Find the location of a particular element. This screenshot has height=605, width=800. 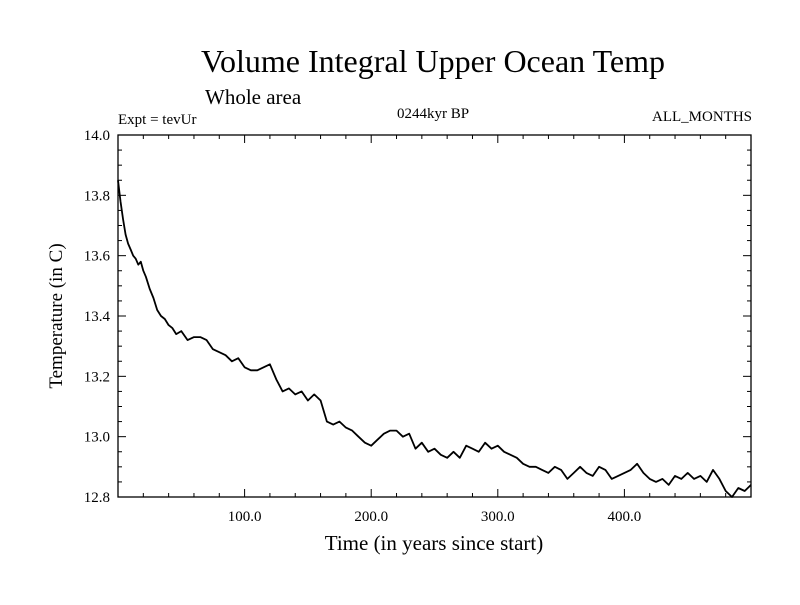

y-tick-label: 13.2 is located at coordinates (97, 377).